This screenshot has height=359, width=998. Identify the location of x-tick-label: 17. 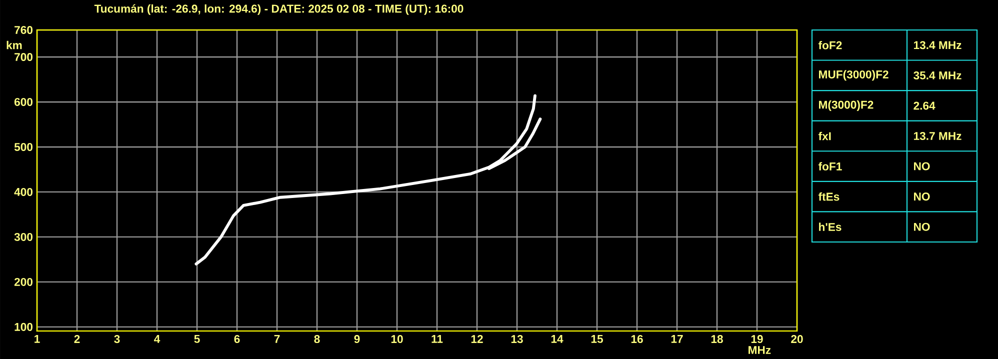
(677, 339).